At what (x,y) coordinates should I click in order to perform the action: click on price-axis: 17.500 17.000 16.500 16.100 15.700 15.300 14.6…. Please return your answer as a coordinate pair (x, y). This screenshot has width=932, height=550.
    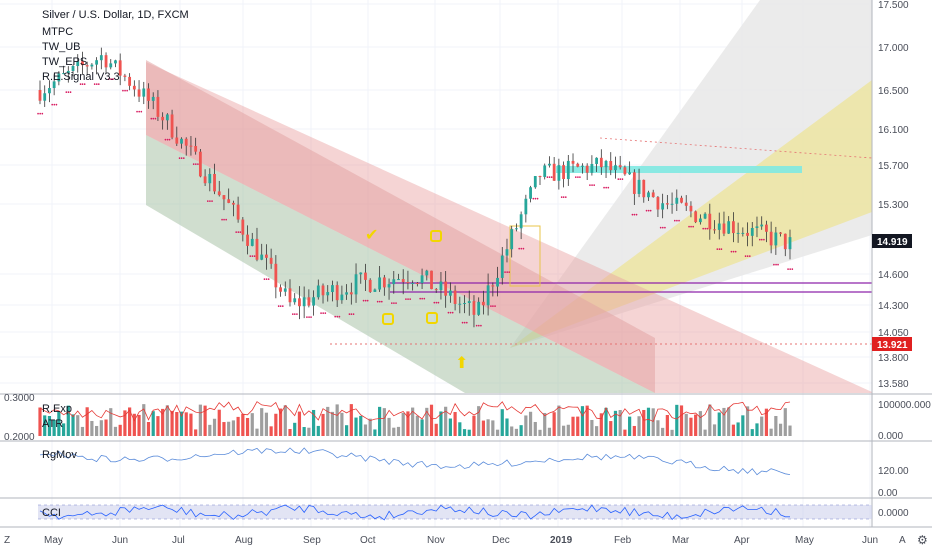
    Looking at the image, I should click on (893, 195).